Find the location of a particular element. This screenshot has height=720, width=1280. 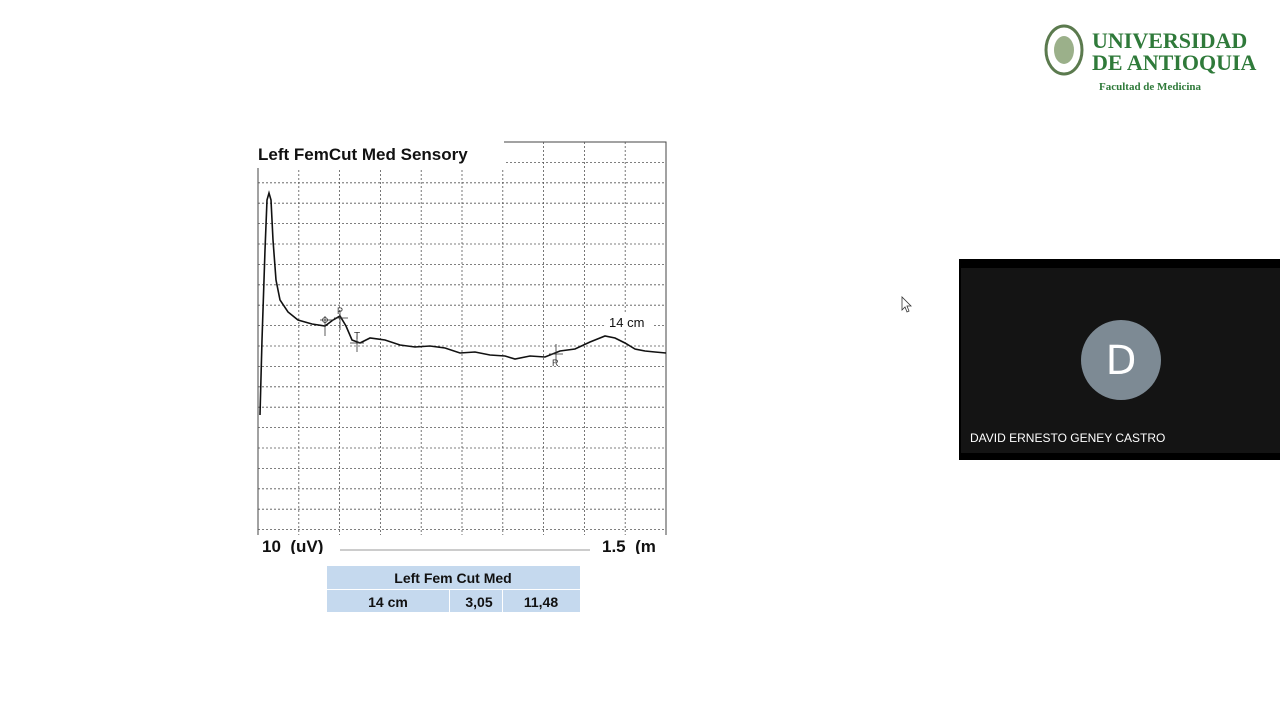

trace-title: Left FemCut Med Sensory is located at coordinates (363, 154).